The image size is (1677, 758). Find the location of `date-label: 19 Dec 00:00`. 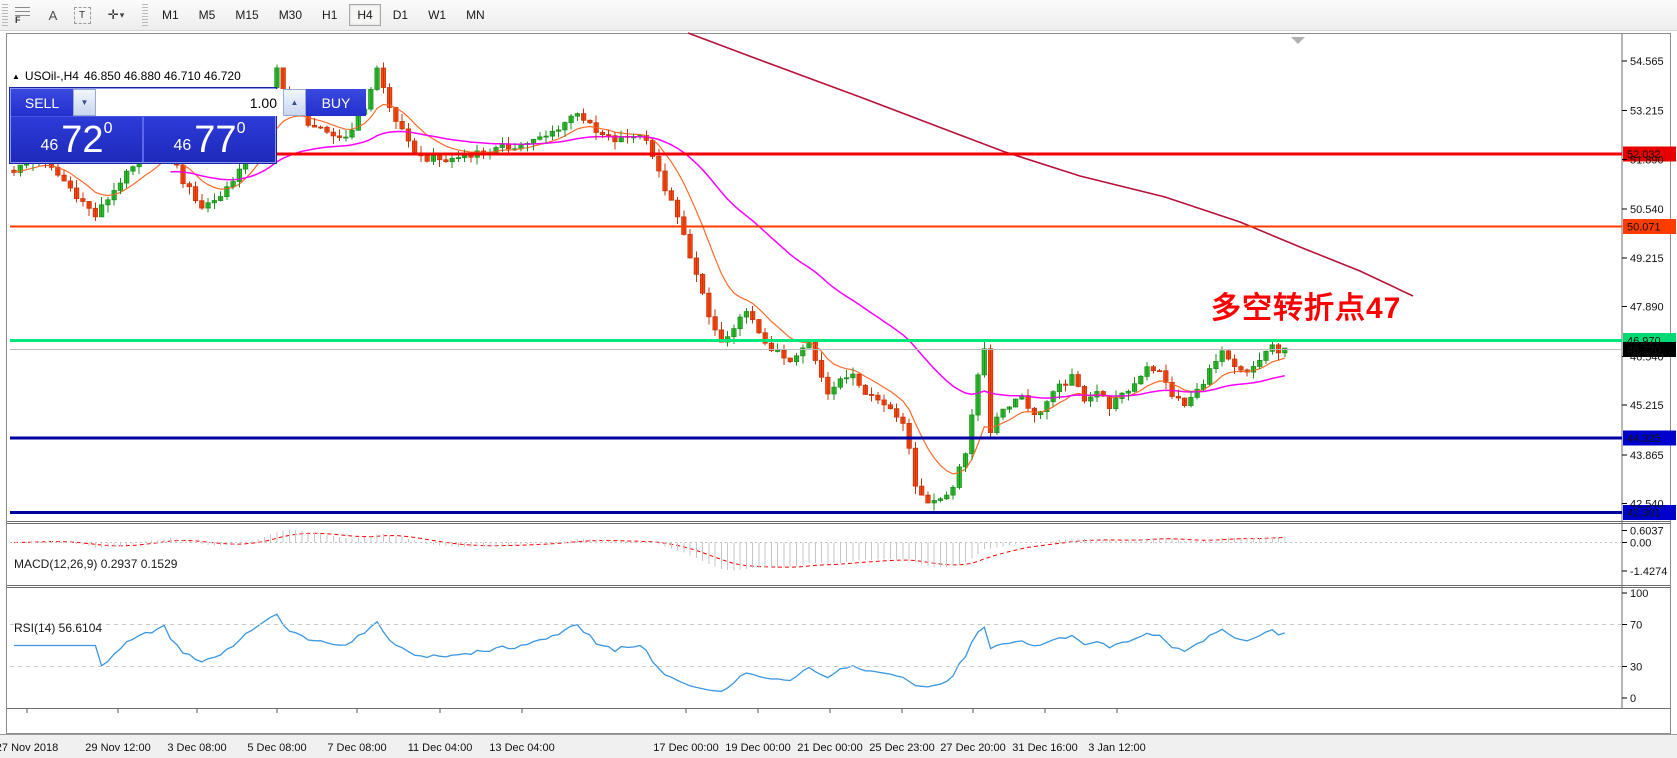

date-label: 19 Dec 00:00 is located at coordinates (758, 748).